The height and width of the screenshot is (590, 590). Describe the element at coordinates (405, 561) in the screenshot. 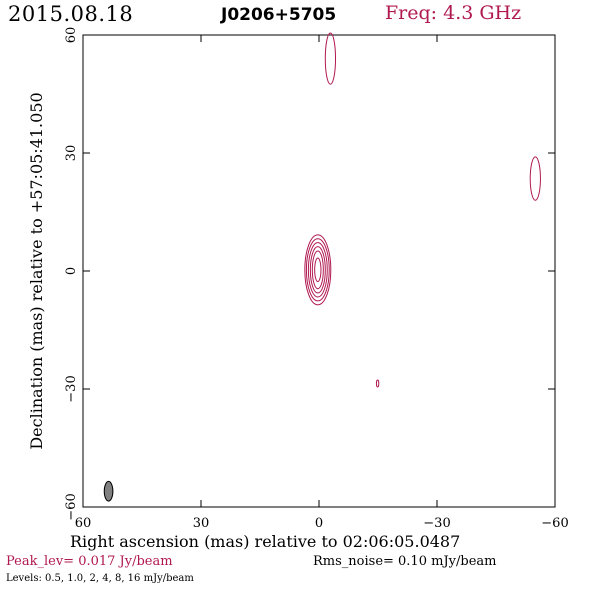

I see `rms-noise: Rms_noise= 0.10 mJy/beam` at that location.